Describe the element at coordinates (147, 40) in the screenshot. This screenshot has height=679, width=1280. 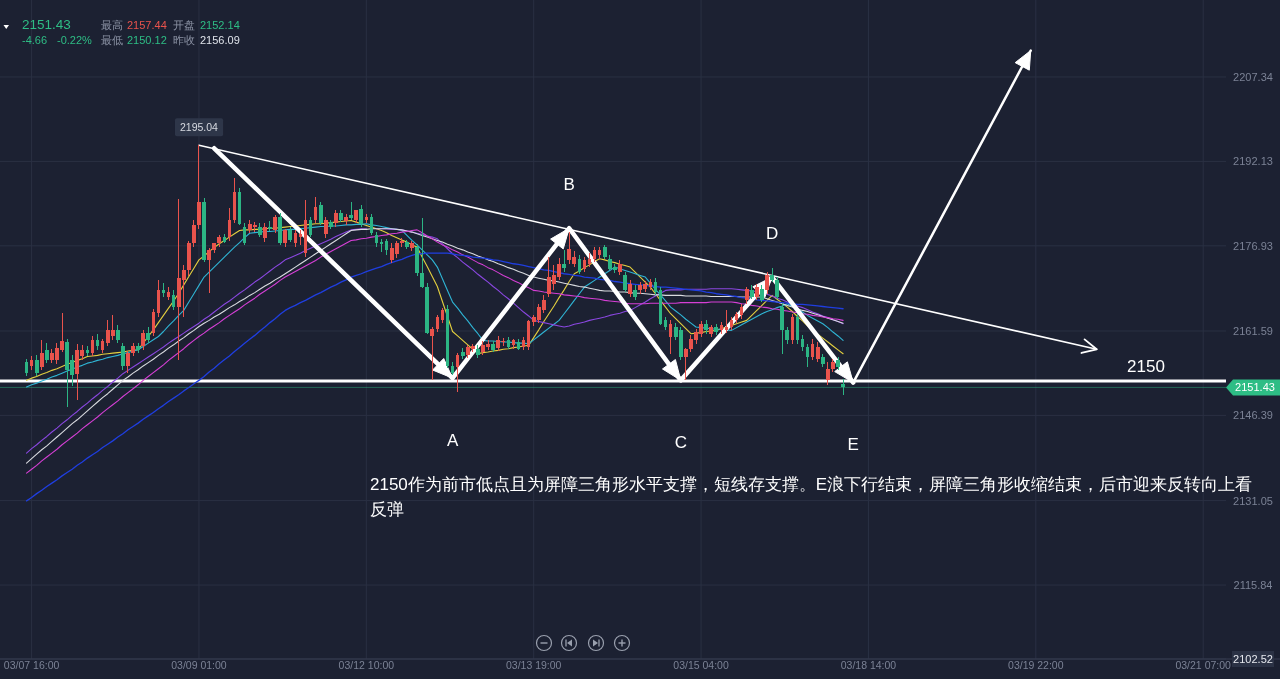
I see `text: 2150.12` at that location.